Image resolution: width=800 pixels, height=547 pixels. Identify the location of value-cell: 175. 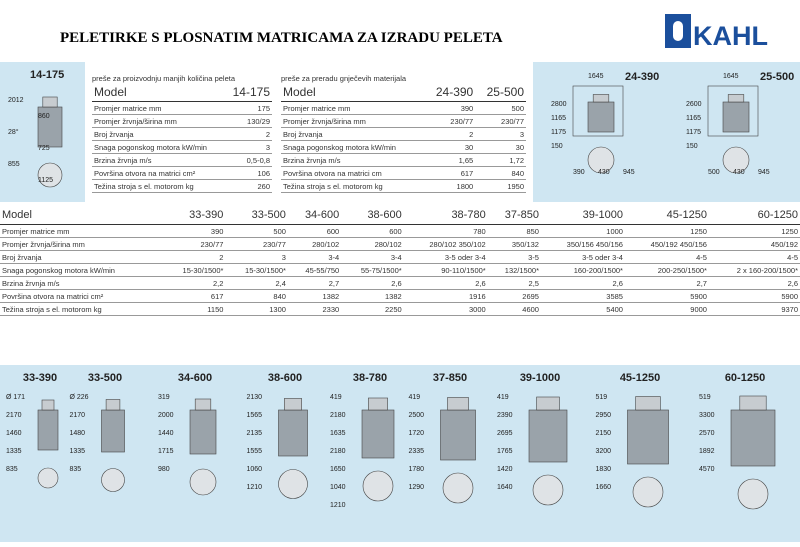
(248, 108).